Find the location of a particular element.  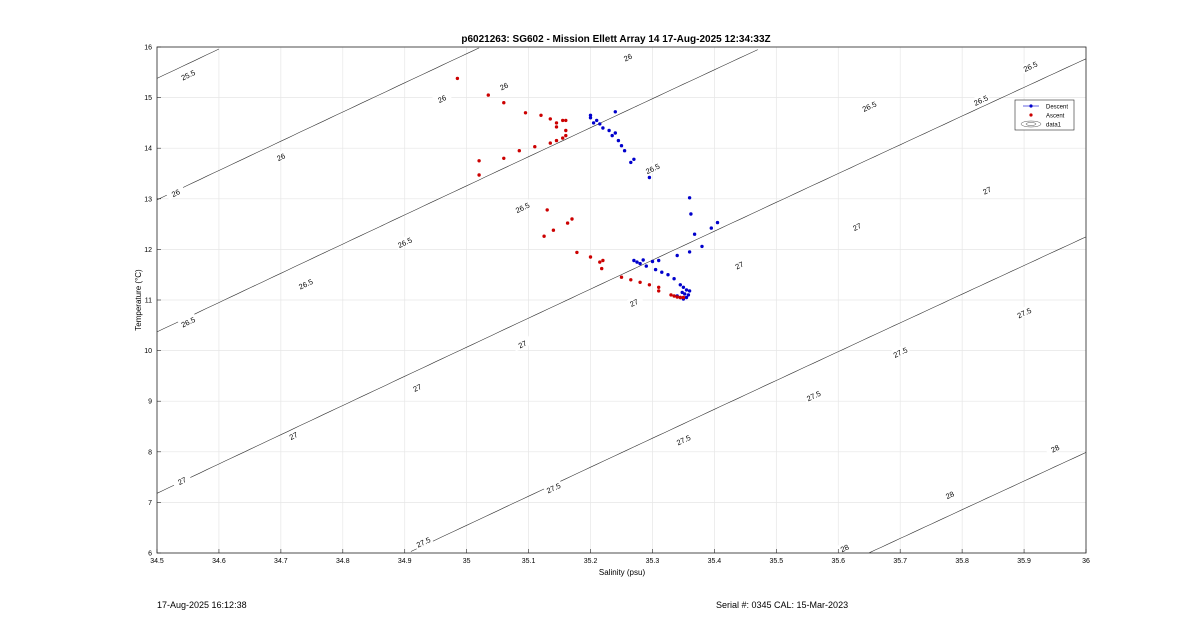

legend: Descent Ascent data1 is located at coordinates (1044, 115).